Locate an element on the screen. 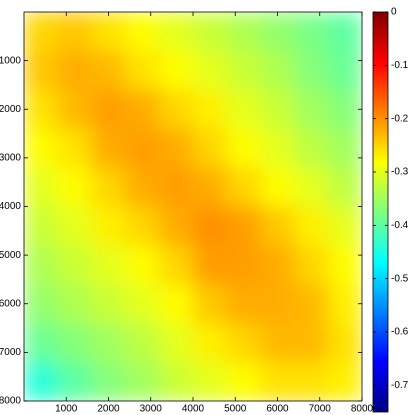  y-tick-label: 3000 is located at coordinates (10, 158).